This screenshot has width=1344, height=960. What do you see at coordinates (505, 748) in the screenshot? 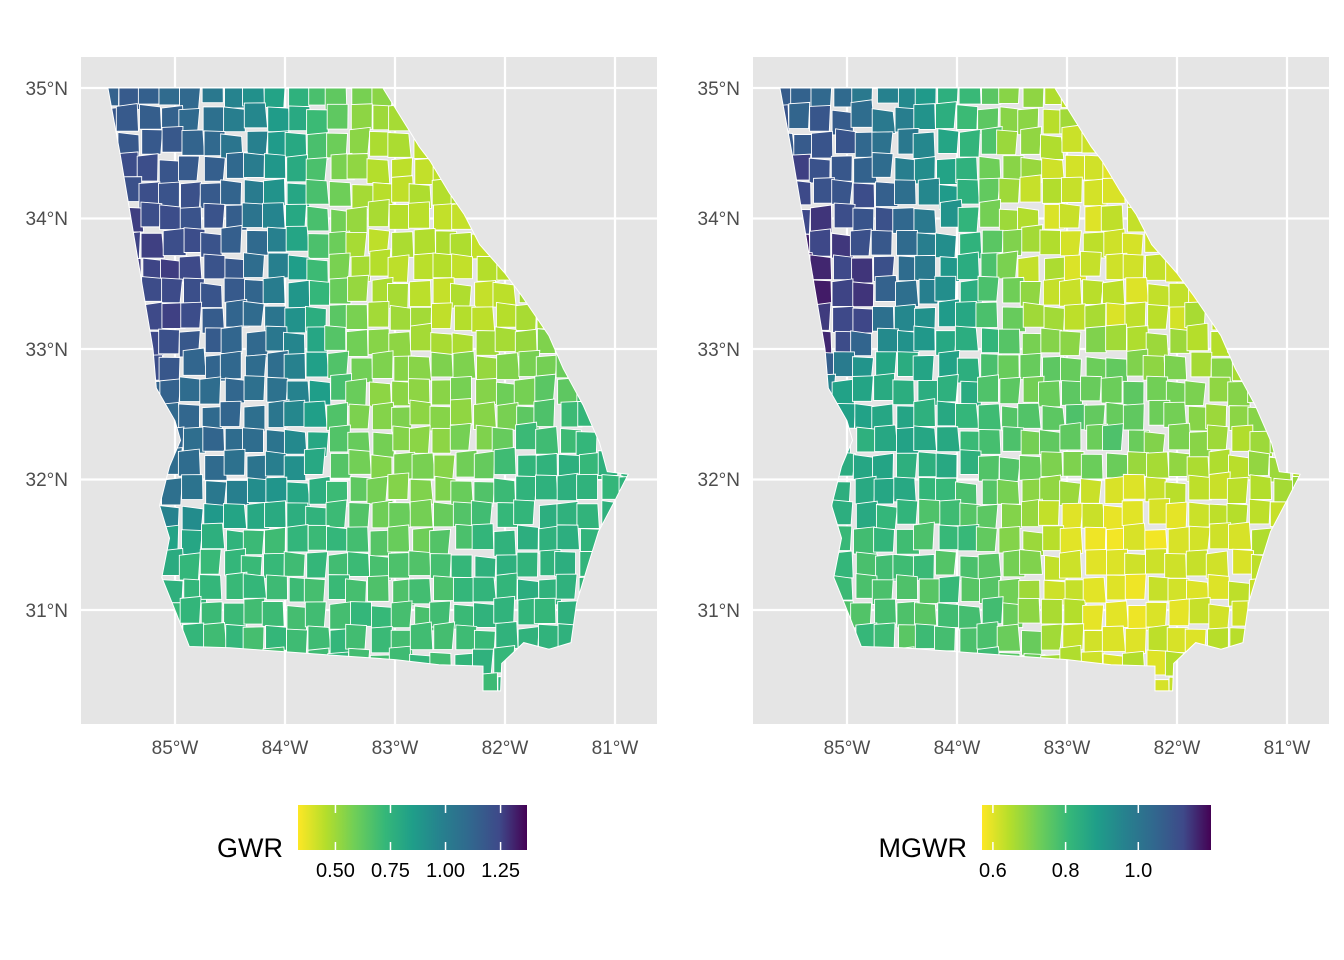
I see `lon-label-82: 82°W` at bounding box center [505, 748].